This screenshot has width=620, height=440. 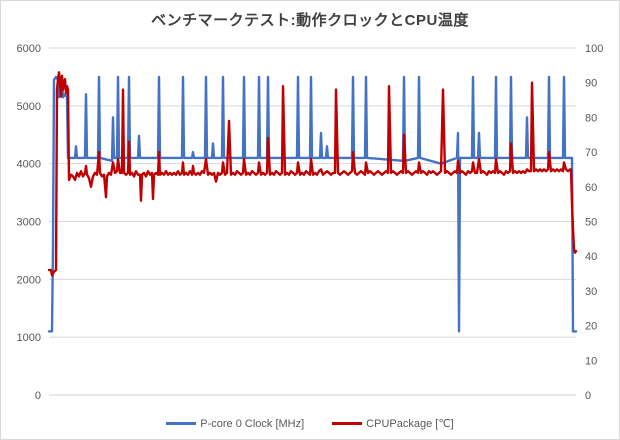 What do you see at coordinates (181, 423) in the screenshot?
I see `clock-series-swatch-icon` at bounding box center [181, 423].